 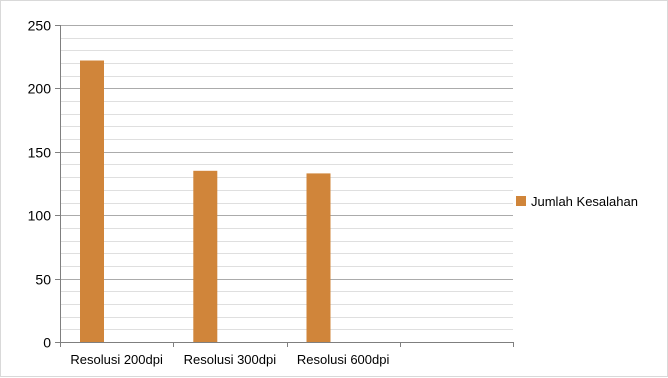 I want to click on legend-label: Jumlah Kesalahan, so click(x=584, y=201).